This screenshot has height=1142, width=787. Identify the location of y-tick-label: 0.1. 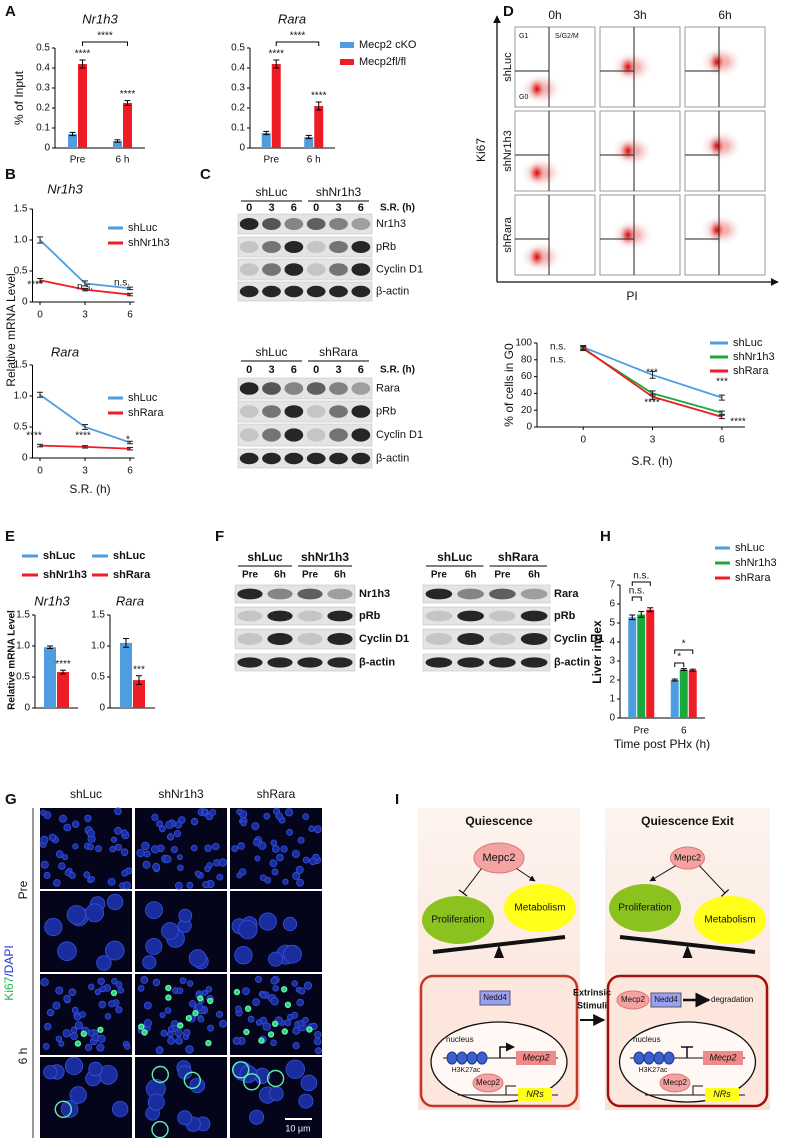
(43, 128).